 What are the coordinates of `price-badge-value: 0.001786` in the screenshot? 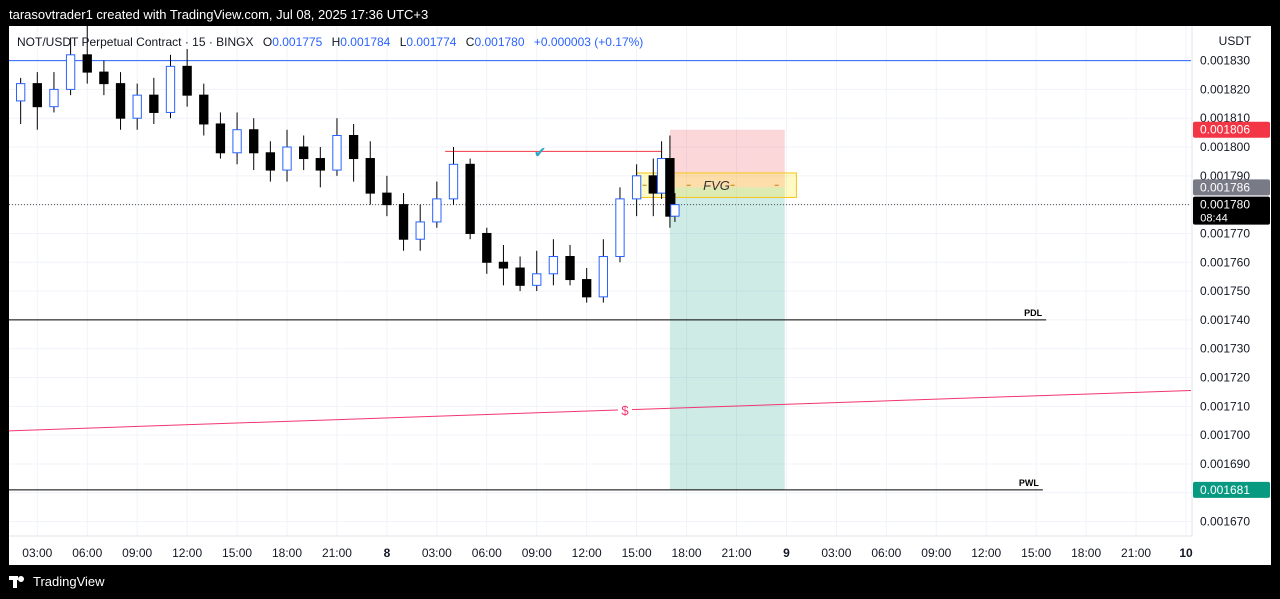 It's located at (1225, 187).